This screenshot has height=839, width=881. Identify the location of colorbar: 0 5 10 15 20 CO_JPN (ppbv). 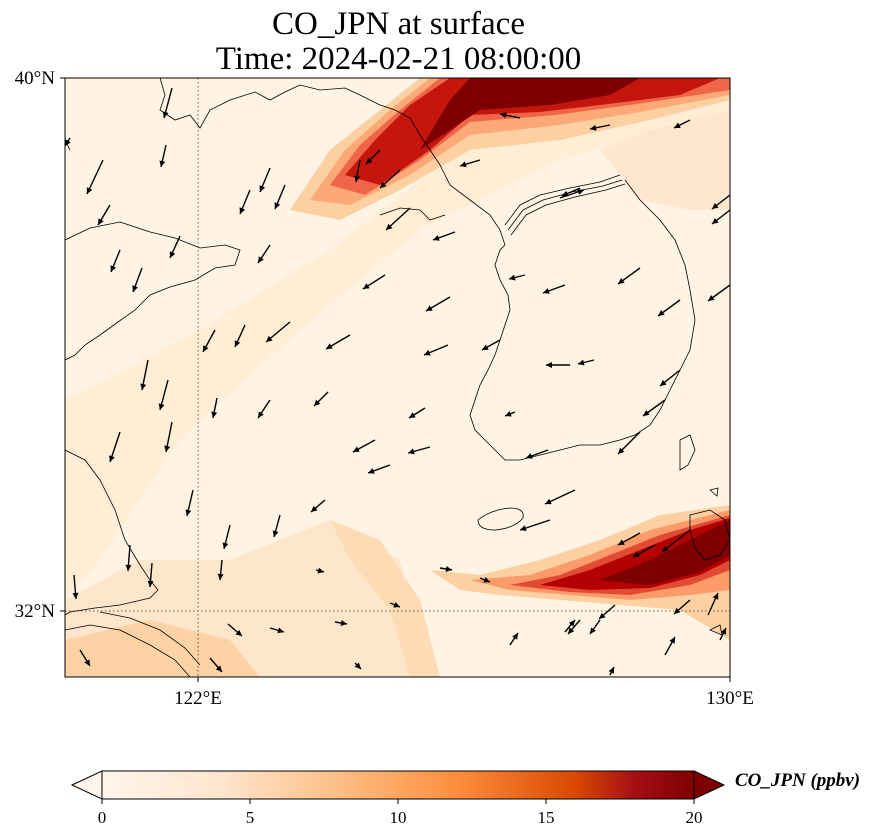
(465, 798).